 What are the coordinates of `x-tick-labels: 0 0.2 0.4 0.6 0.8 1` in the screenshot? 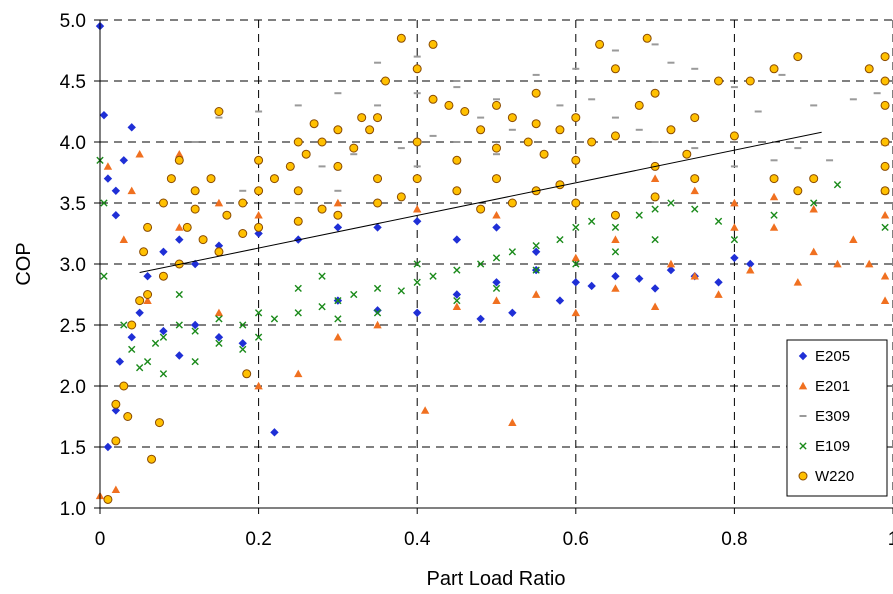 It's located at (494, 539).